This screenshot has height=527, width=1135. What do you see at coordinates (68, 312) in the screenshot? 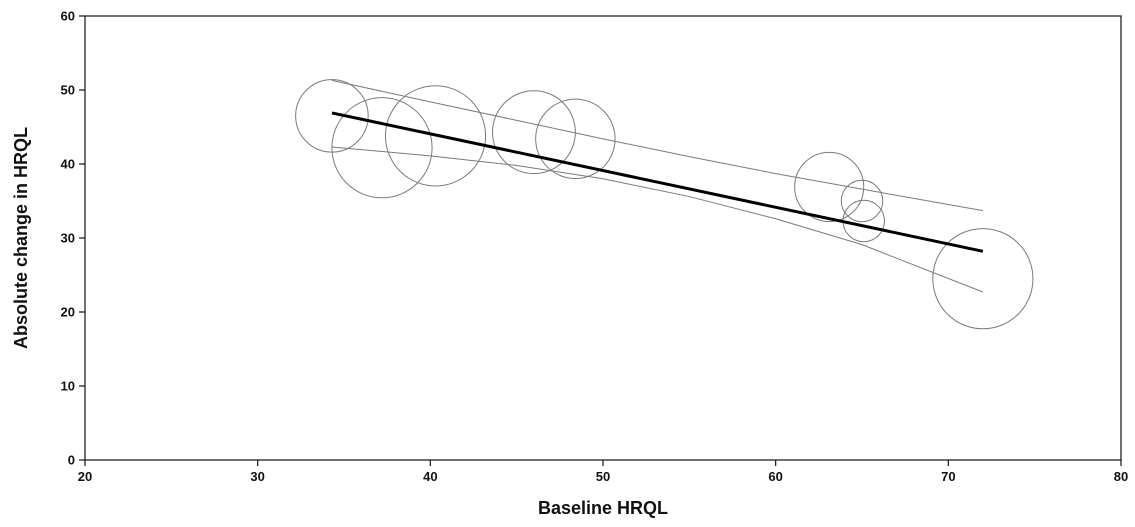
I see `y-tick-label: 20` at bounding box center [68, 312].